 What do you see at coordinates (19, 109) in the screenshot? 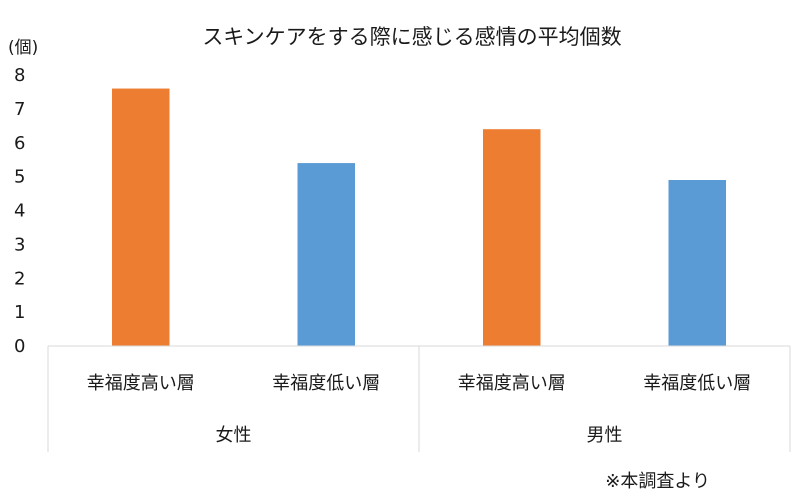
I see `y-tick-label: 7` at bounding box center [19, 109].